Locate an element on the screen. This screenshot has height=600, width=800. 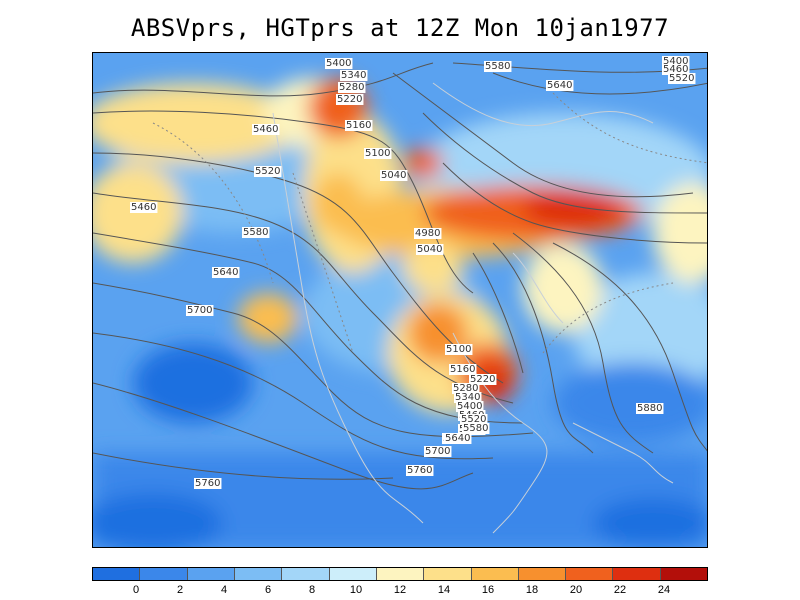
colorbar-tick-label: 14 is located at coordinates (444, 590).